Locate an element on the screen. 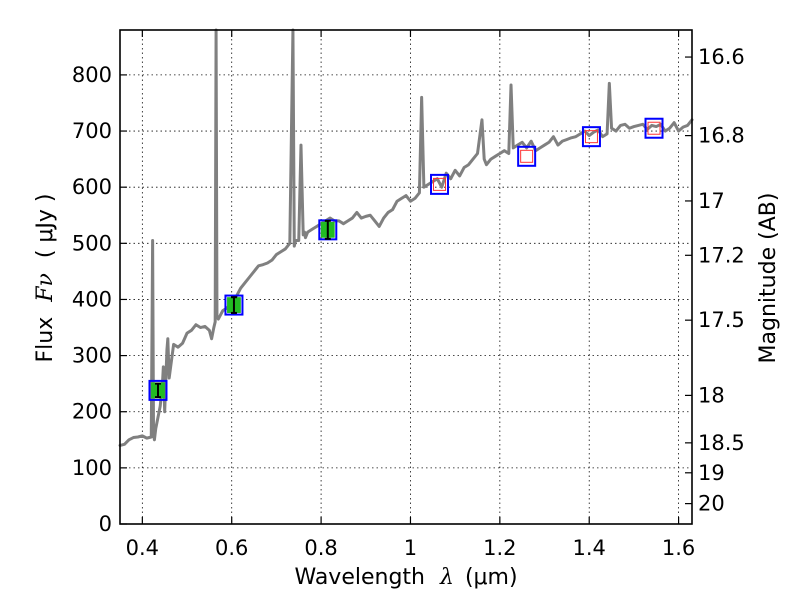 The image size is (800, 600). magnitude-tick-label-6: 18.5 is located at coordinates (721, 443).